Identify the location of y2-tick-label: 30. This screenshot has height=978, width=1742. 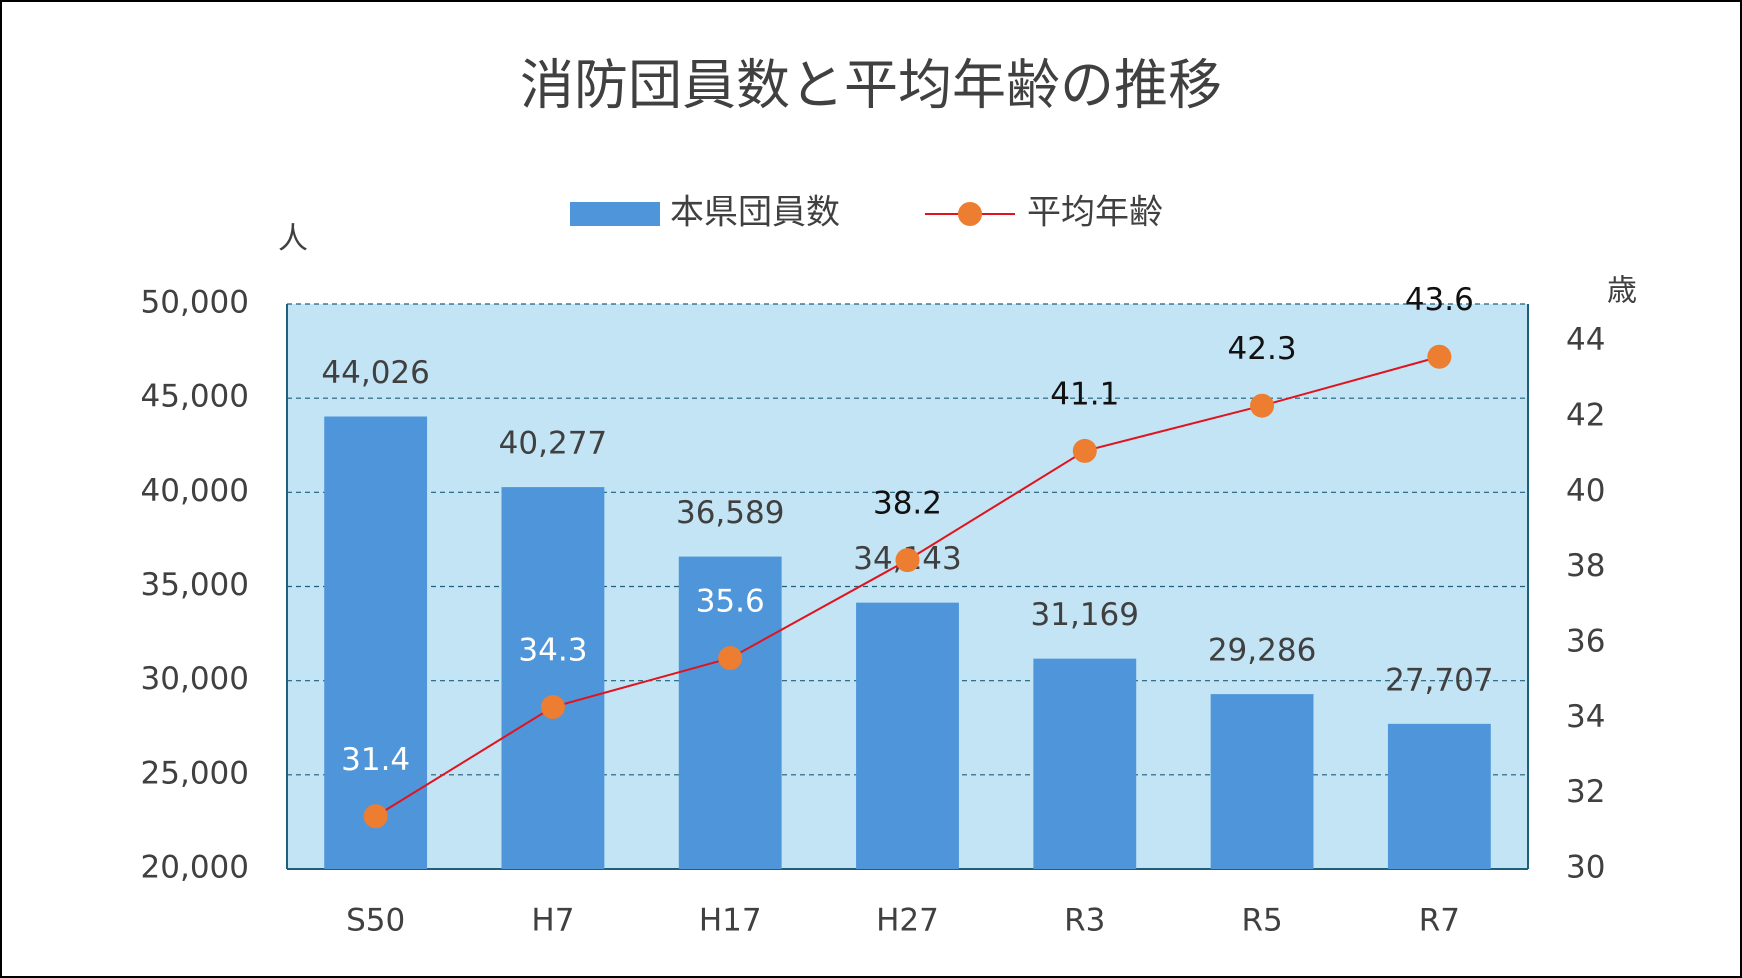
(1585, 868).